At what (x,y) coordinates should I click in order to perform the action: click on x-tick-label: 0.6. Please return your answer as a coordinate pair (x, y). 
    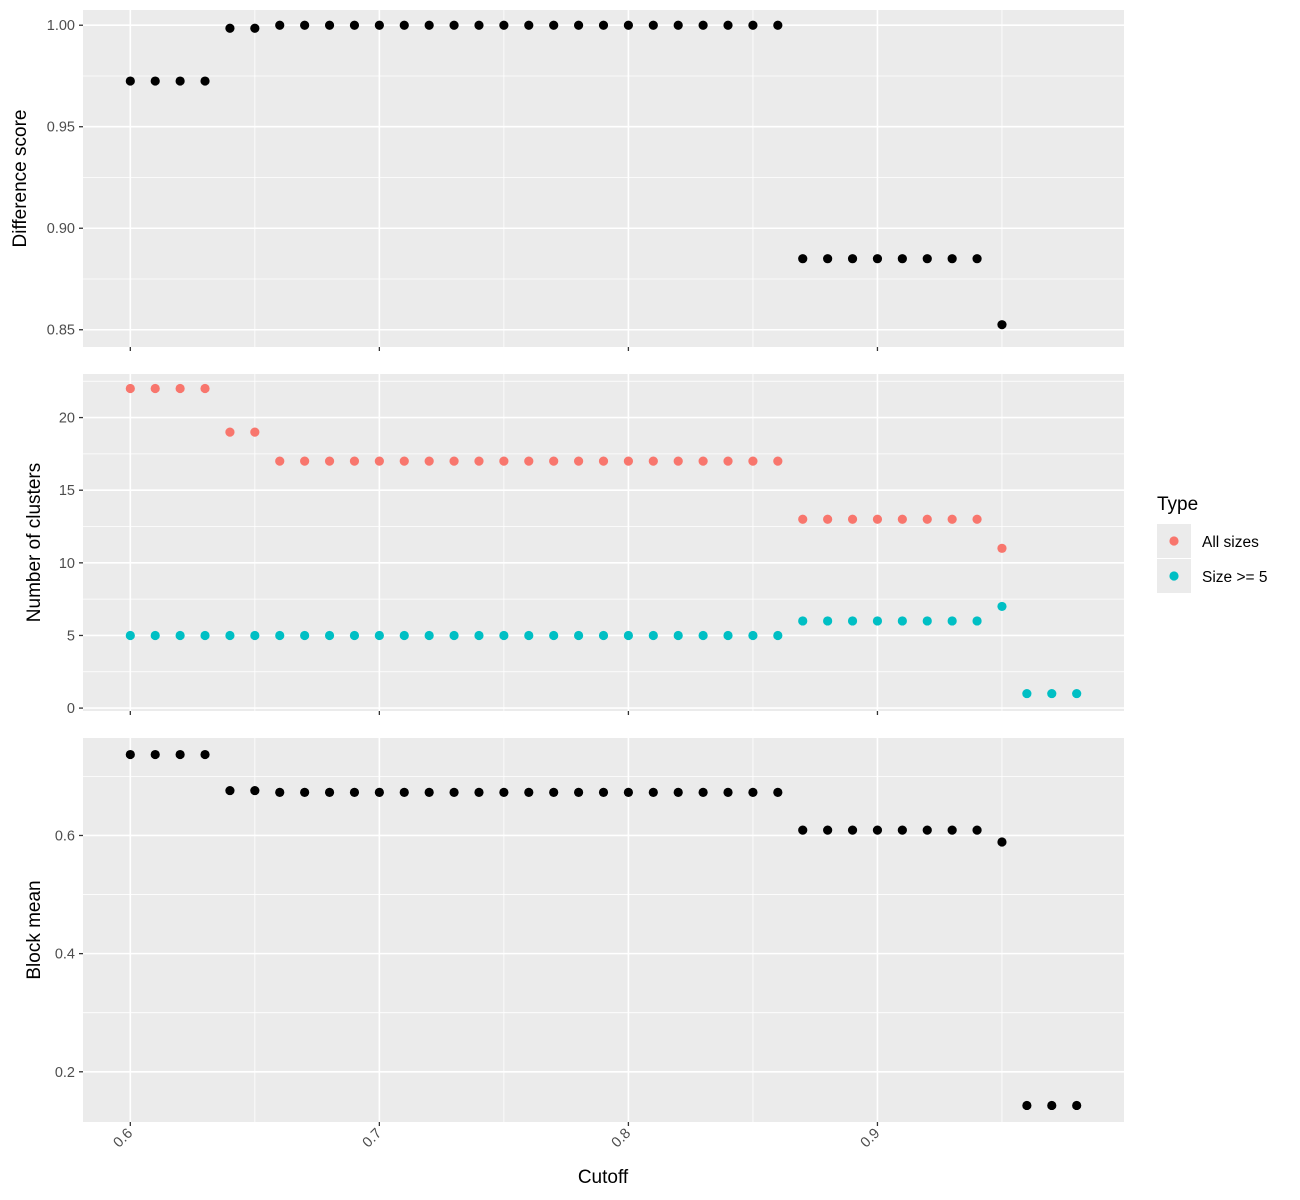
    Looking at the image, I should click on (124, 1139).